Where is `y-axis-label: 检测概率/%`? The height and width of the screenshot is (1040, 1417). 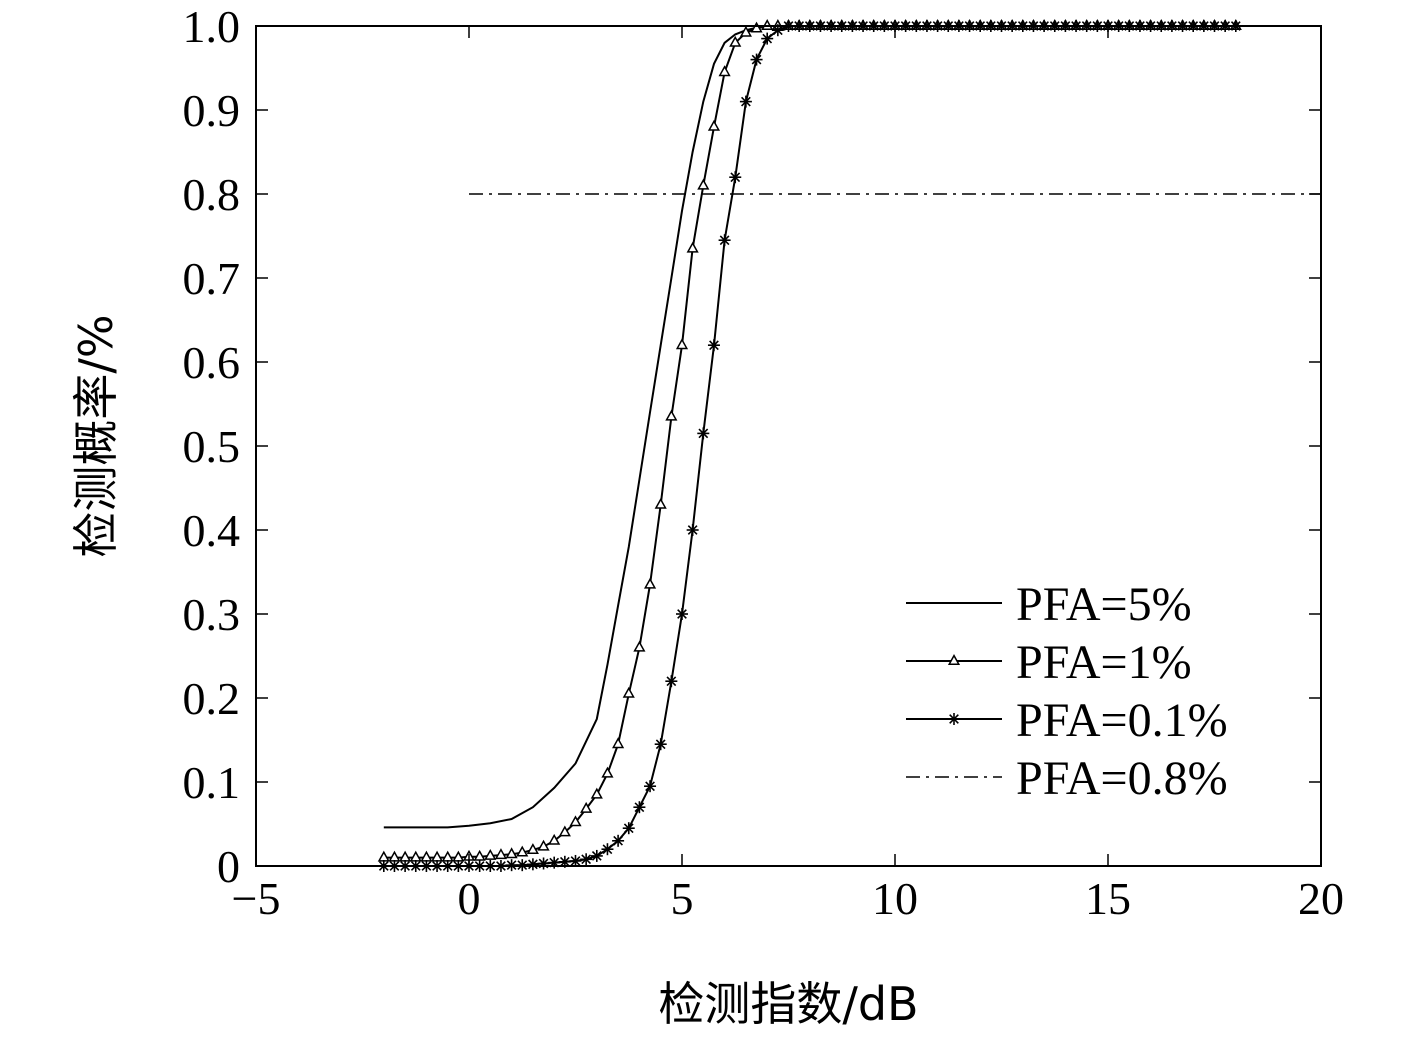
y-axis-label: 检测概率/% is located at coordinates (96, 435).